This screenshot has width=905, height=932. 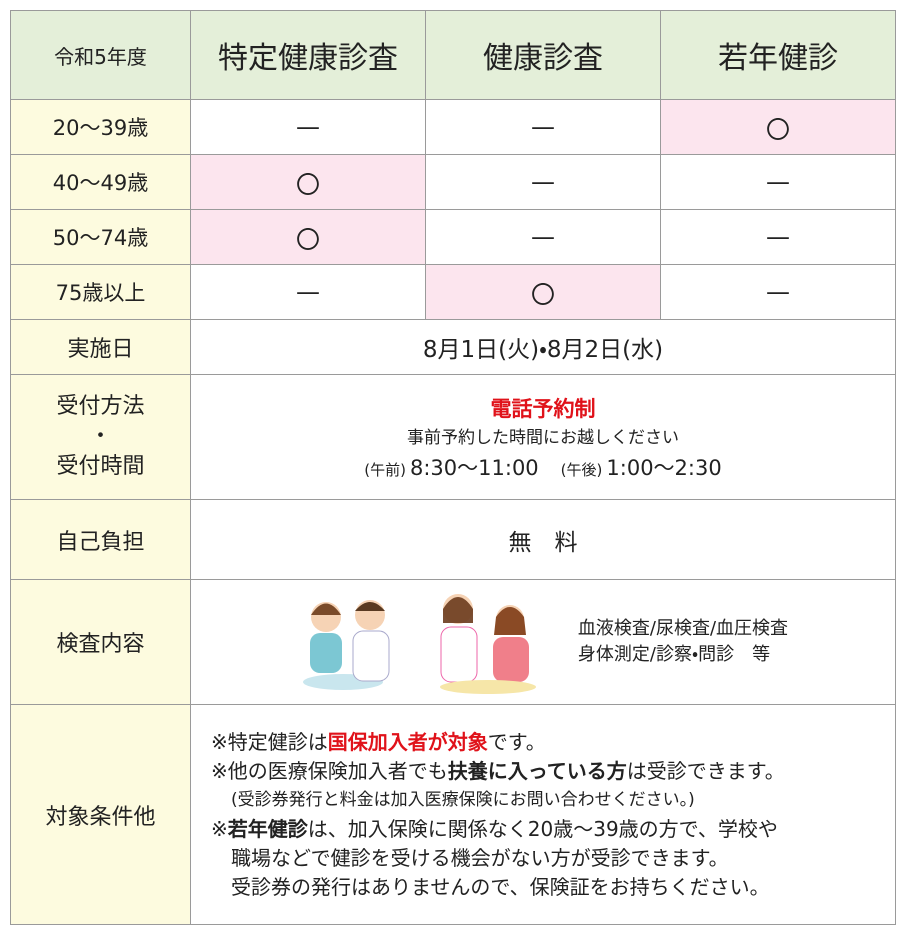 I want to click on label-line: 受付方法, so click(x=100, y=406).